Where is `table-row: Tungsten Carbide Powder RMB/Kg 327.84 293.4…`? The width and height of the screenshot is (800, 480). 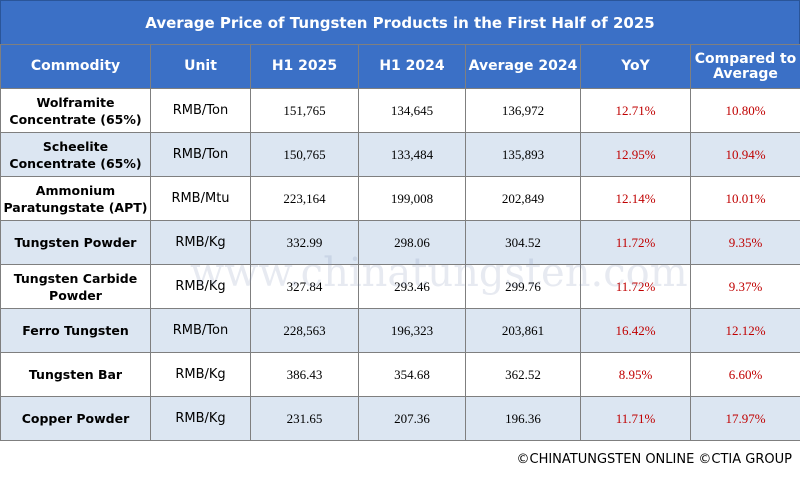
table-row: Tungsten Carbide Powder RMB/Kg 327.84 293.4… is located at coordinates (400, 286).